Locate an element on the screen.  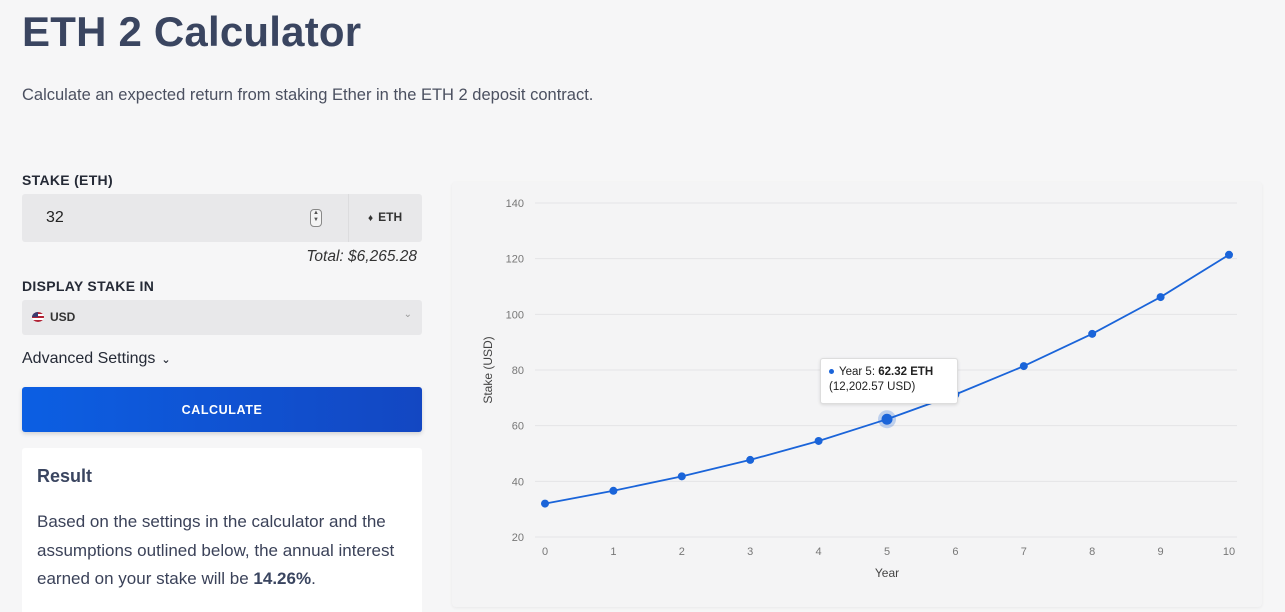
page-title: ETH 2 Calculator is located at coordinates (192, 31).